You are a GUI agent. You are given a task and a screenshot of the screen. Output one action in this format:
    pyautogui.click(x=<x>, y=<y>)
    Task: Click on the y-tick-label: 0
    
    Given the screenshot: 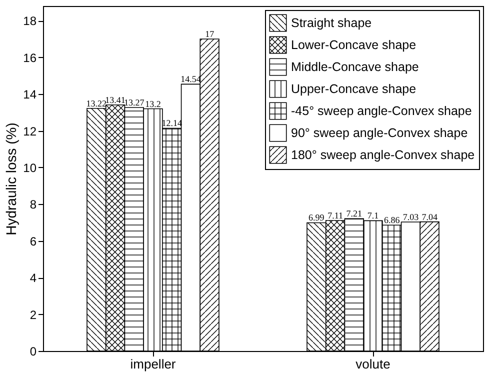 What is the action you would take?
    pyautogui.click(x=33, y=351)
    